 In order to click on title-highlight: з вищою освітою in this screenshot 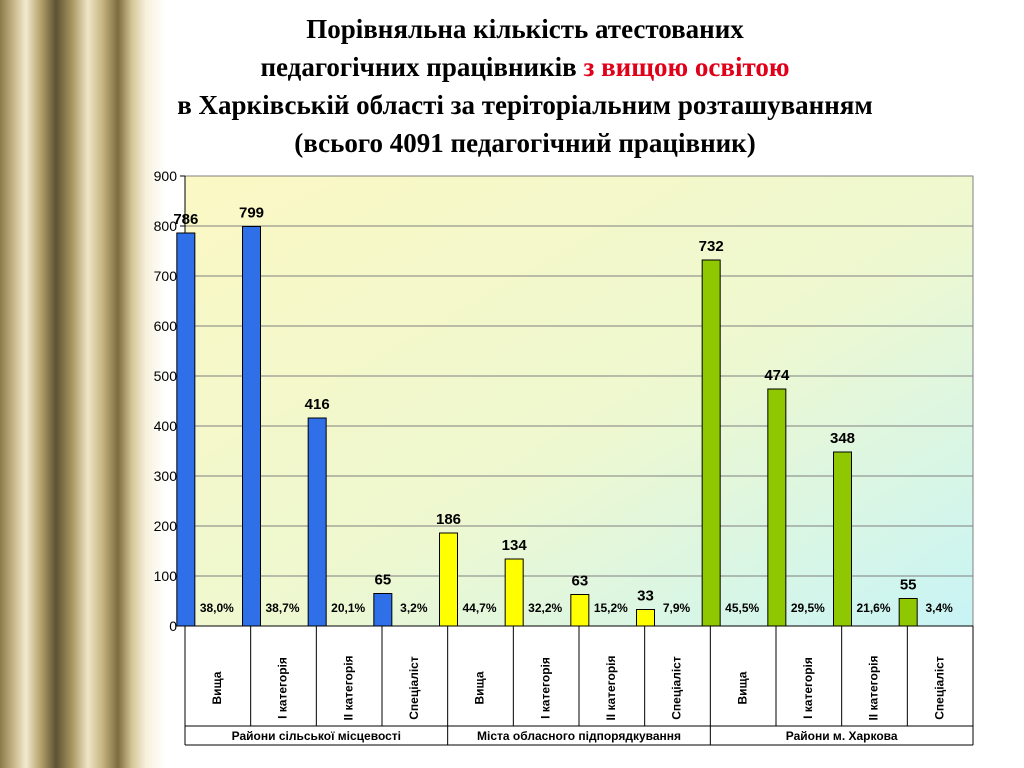, I will do `click(686, 67)`.